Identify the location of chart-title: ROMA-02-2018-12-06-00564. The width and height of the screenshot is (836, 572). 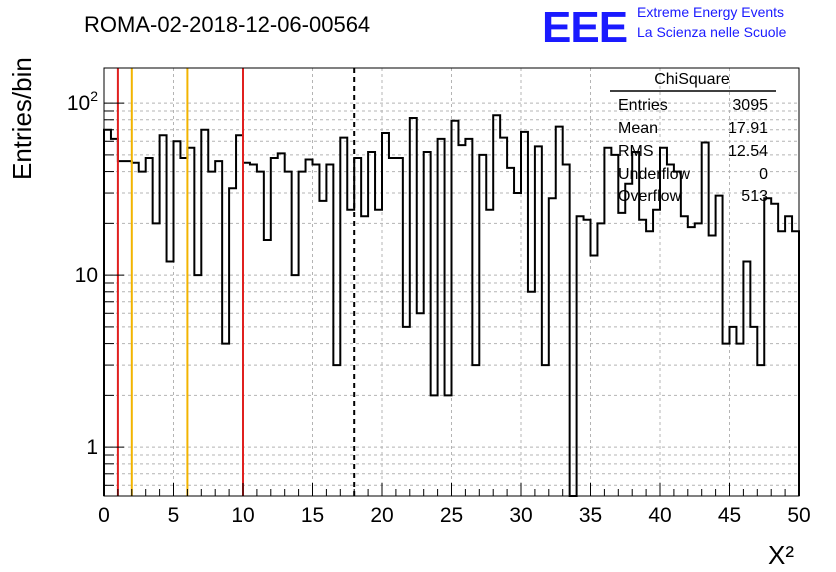
(227, 24).